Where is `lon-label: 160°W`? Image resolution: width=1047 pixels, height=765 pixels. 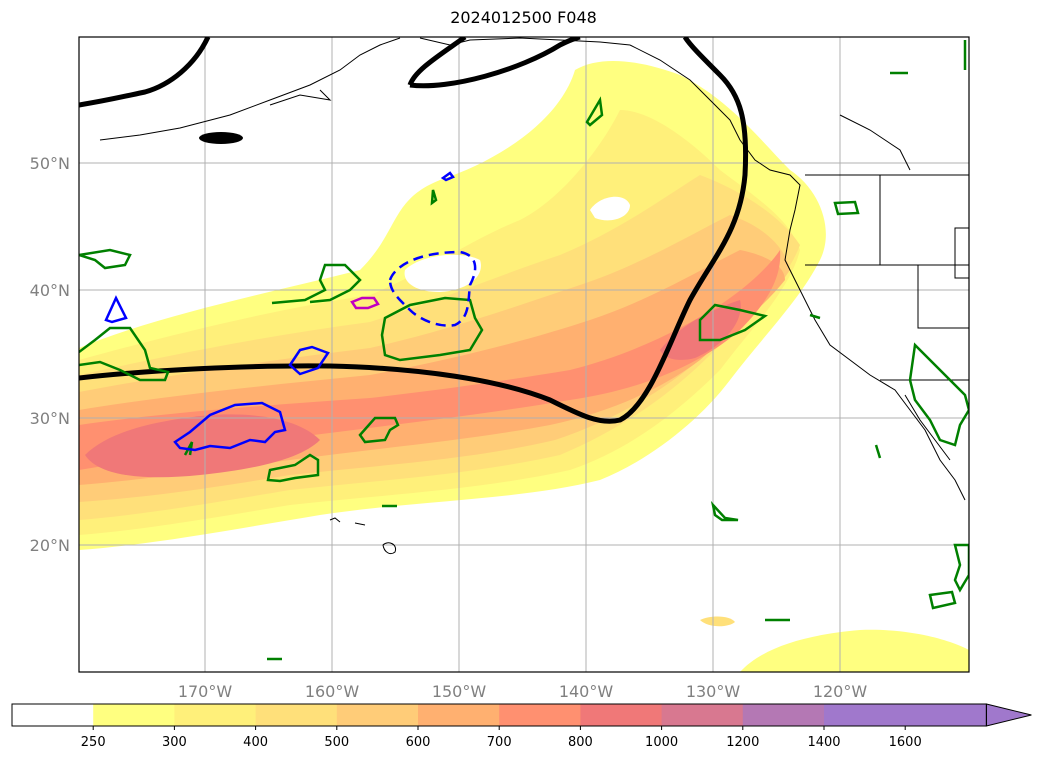 lon-label: 160°W is located at coordinates (332, 691).